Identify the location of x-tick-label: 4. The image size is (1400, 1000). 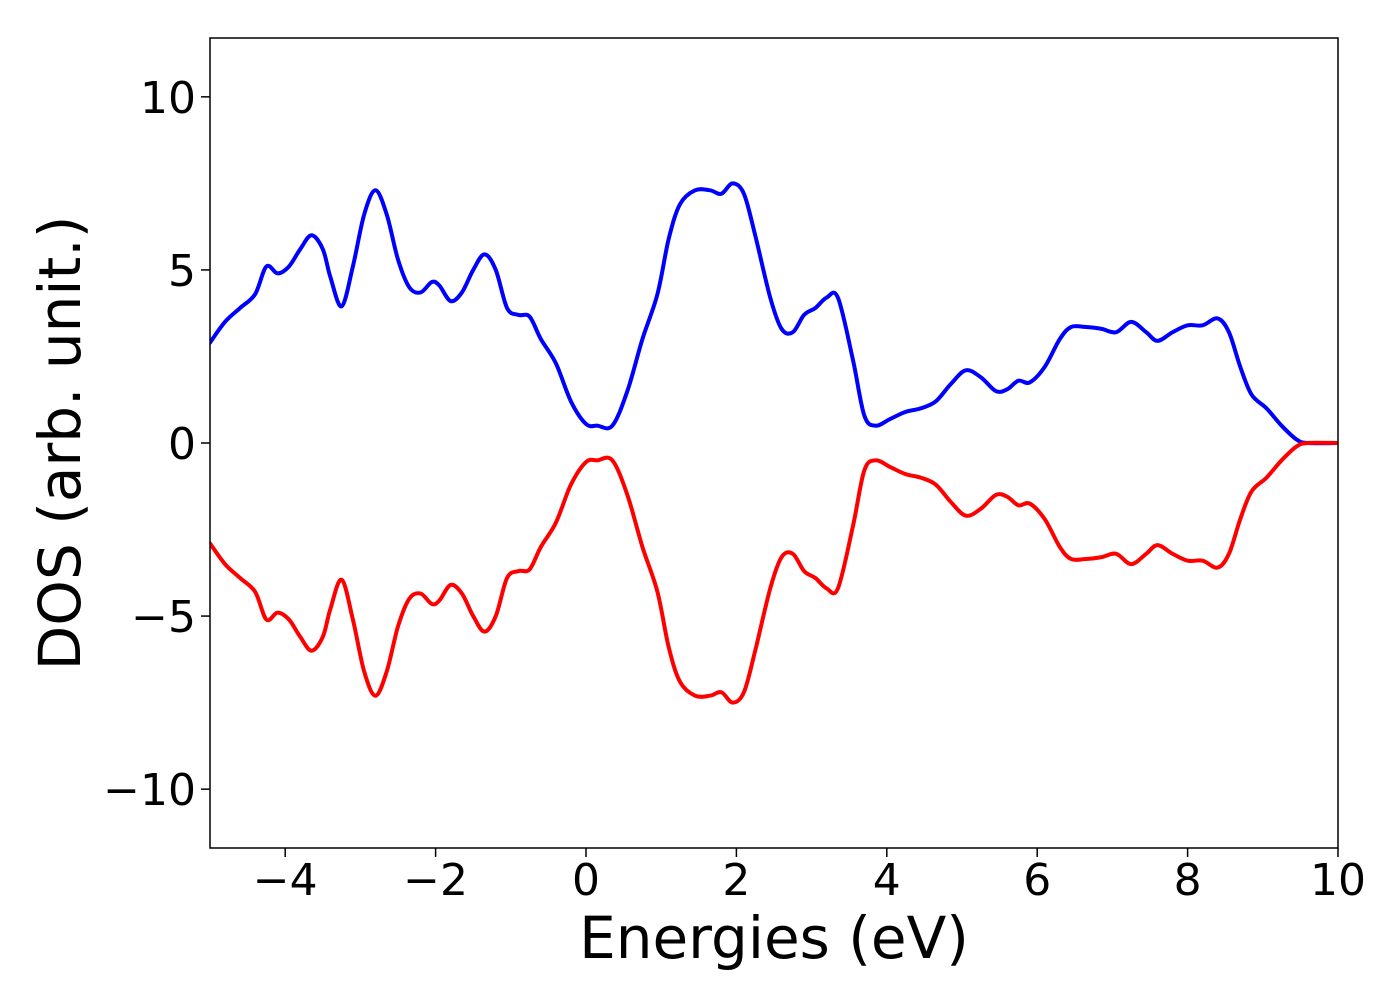
(887, 880).